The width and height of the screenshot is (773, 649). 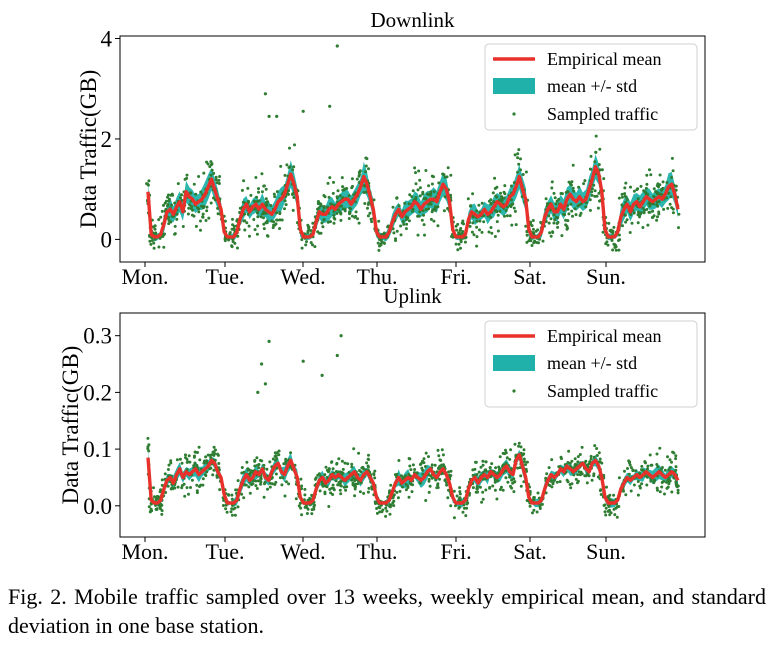 What do you see at coordinates (377, 551) in the screenshot?
I see `x-tick-label: Thu.` at bounding box center [377, 551].